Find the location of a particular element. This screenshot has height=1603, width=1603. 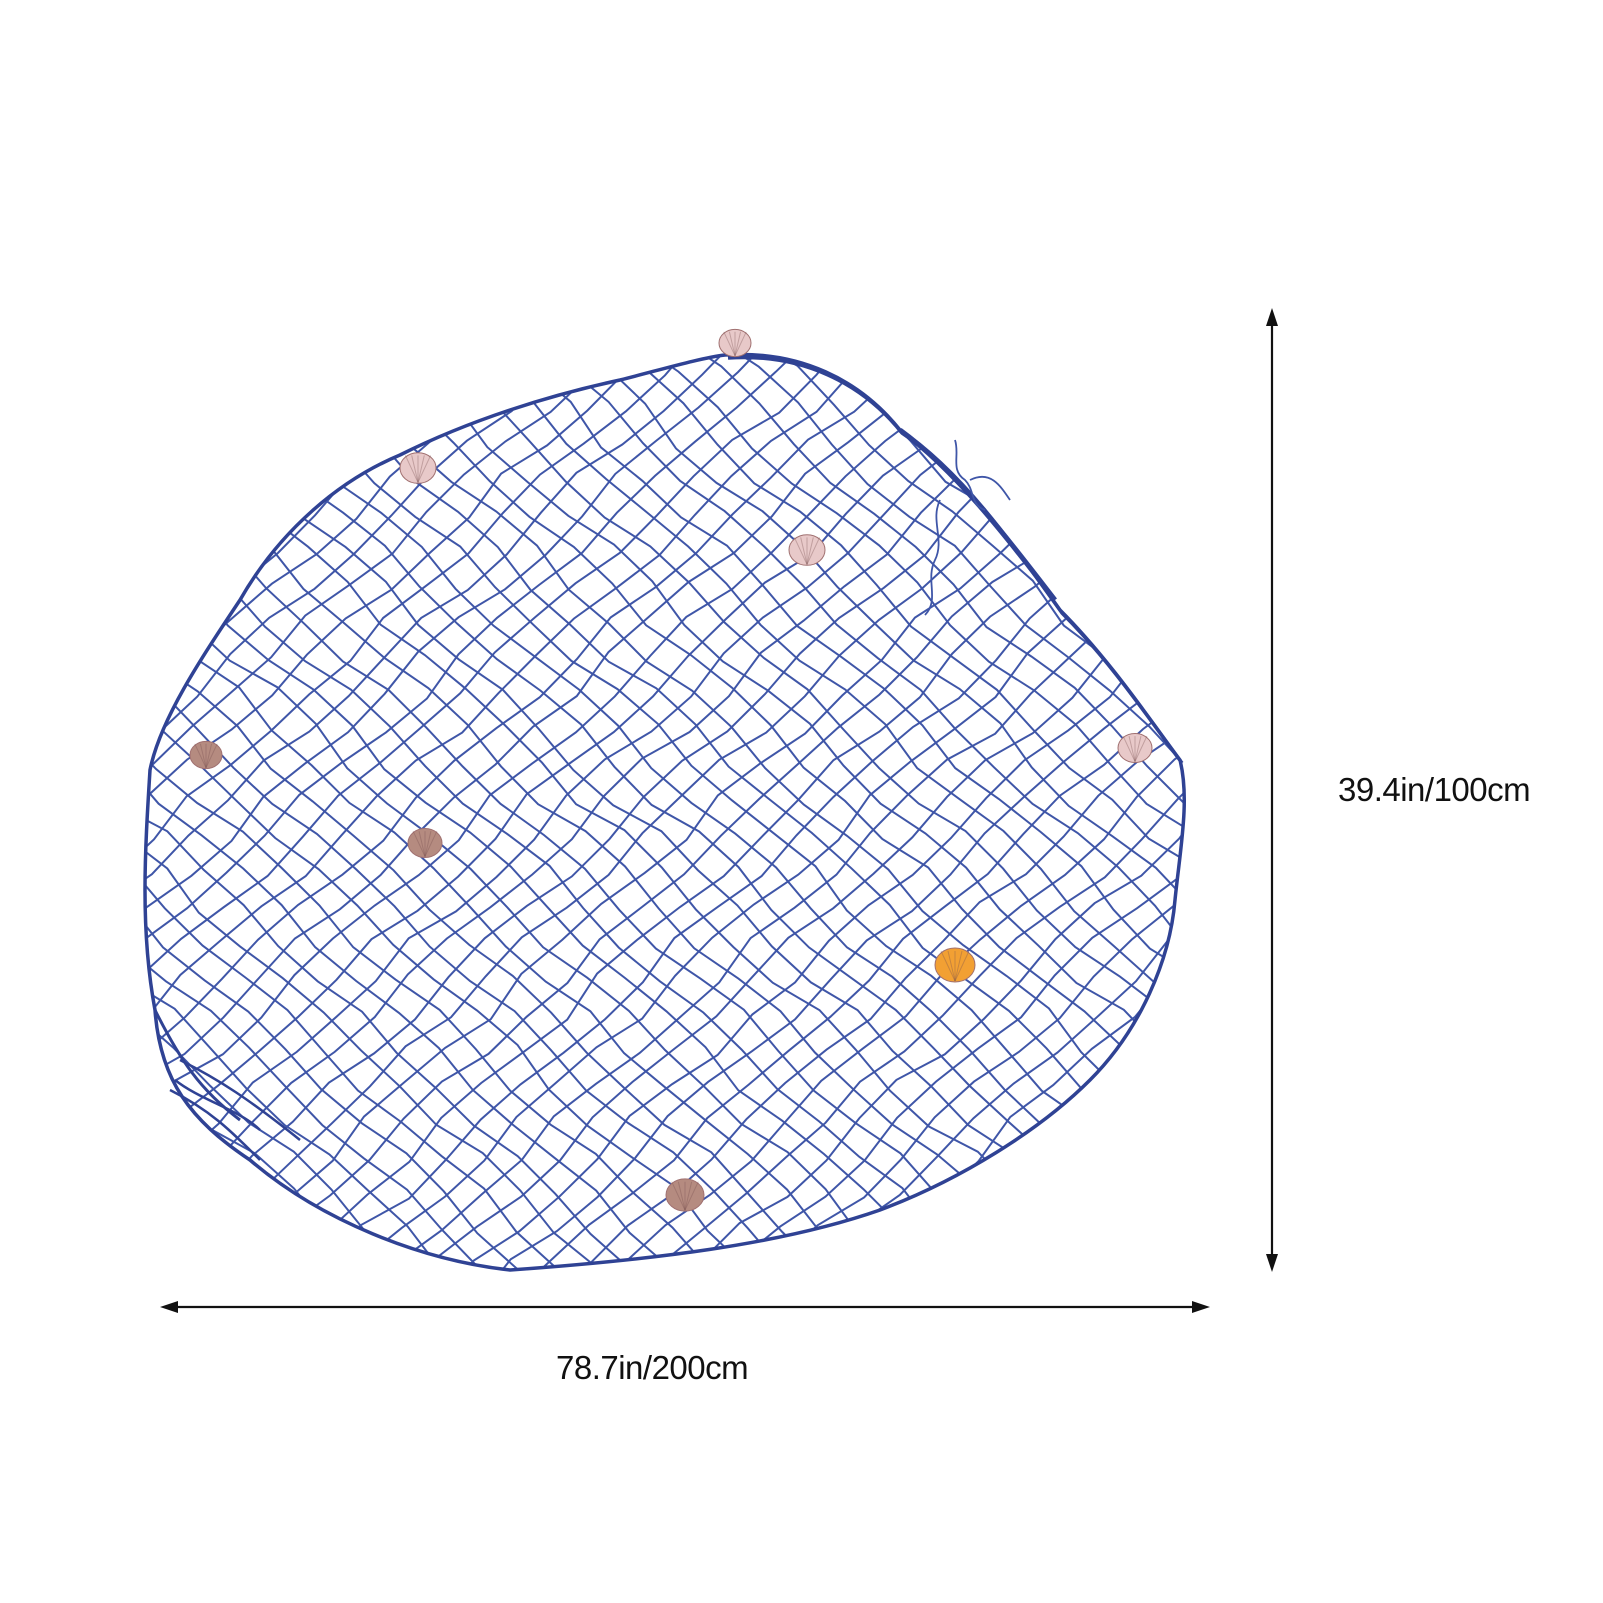

height-dimension-label: 39.4in/100cm is located at coordinates (1434, 789).